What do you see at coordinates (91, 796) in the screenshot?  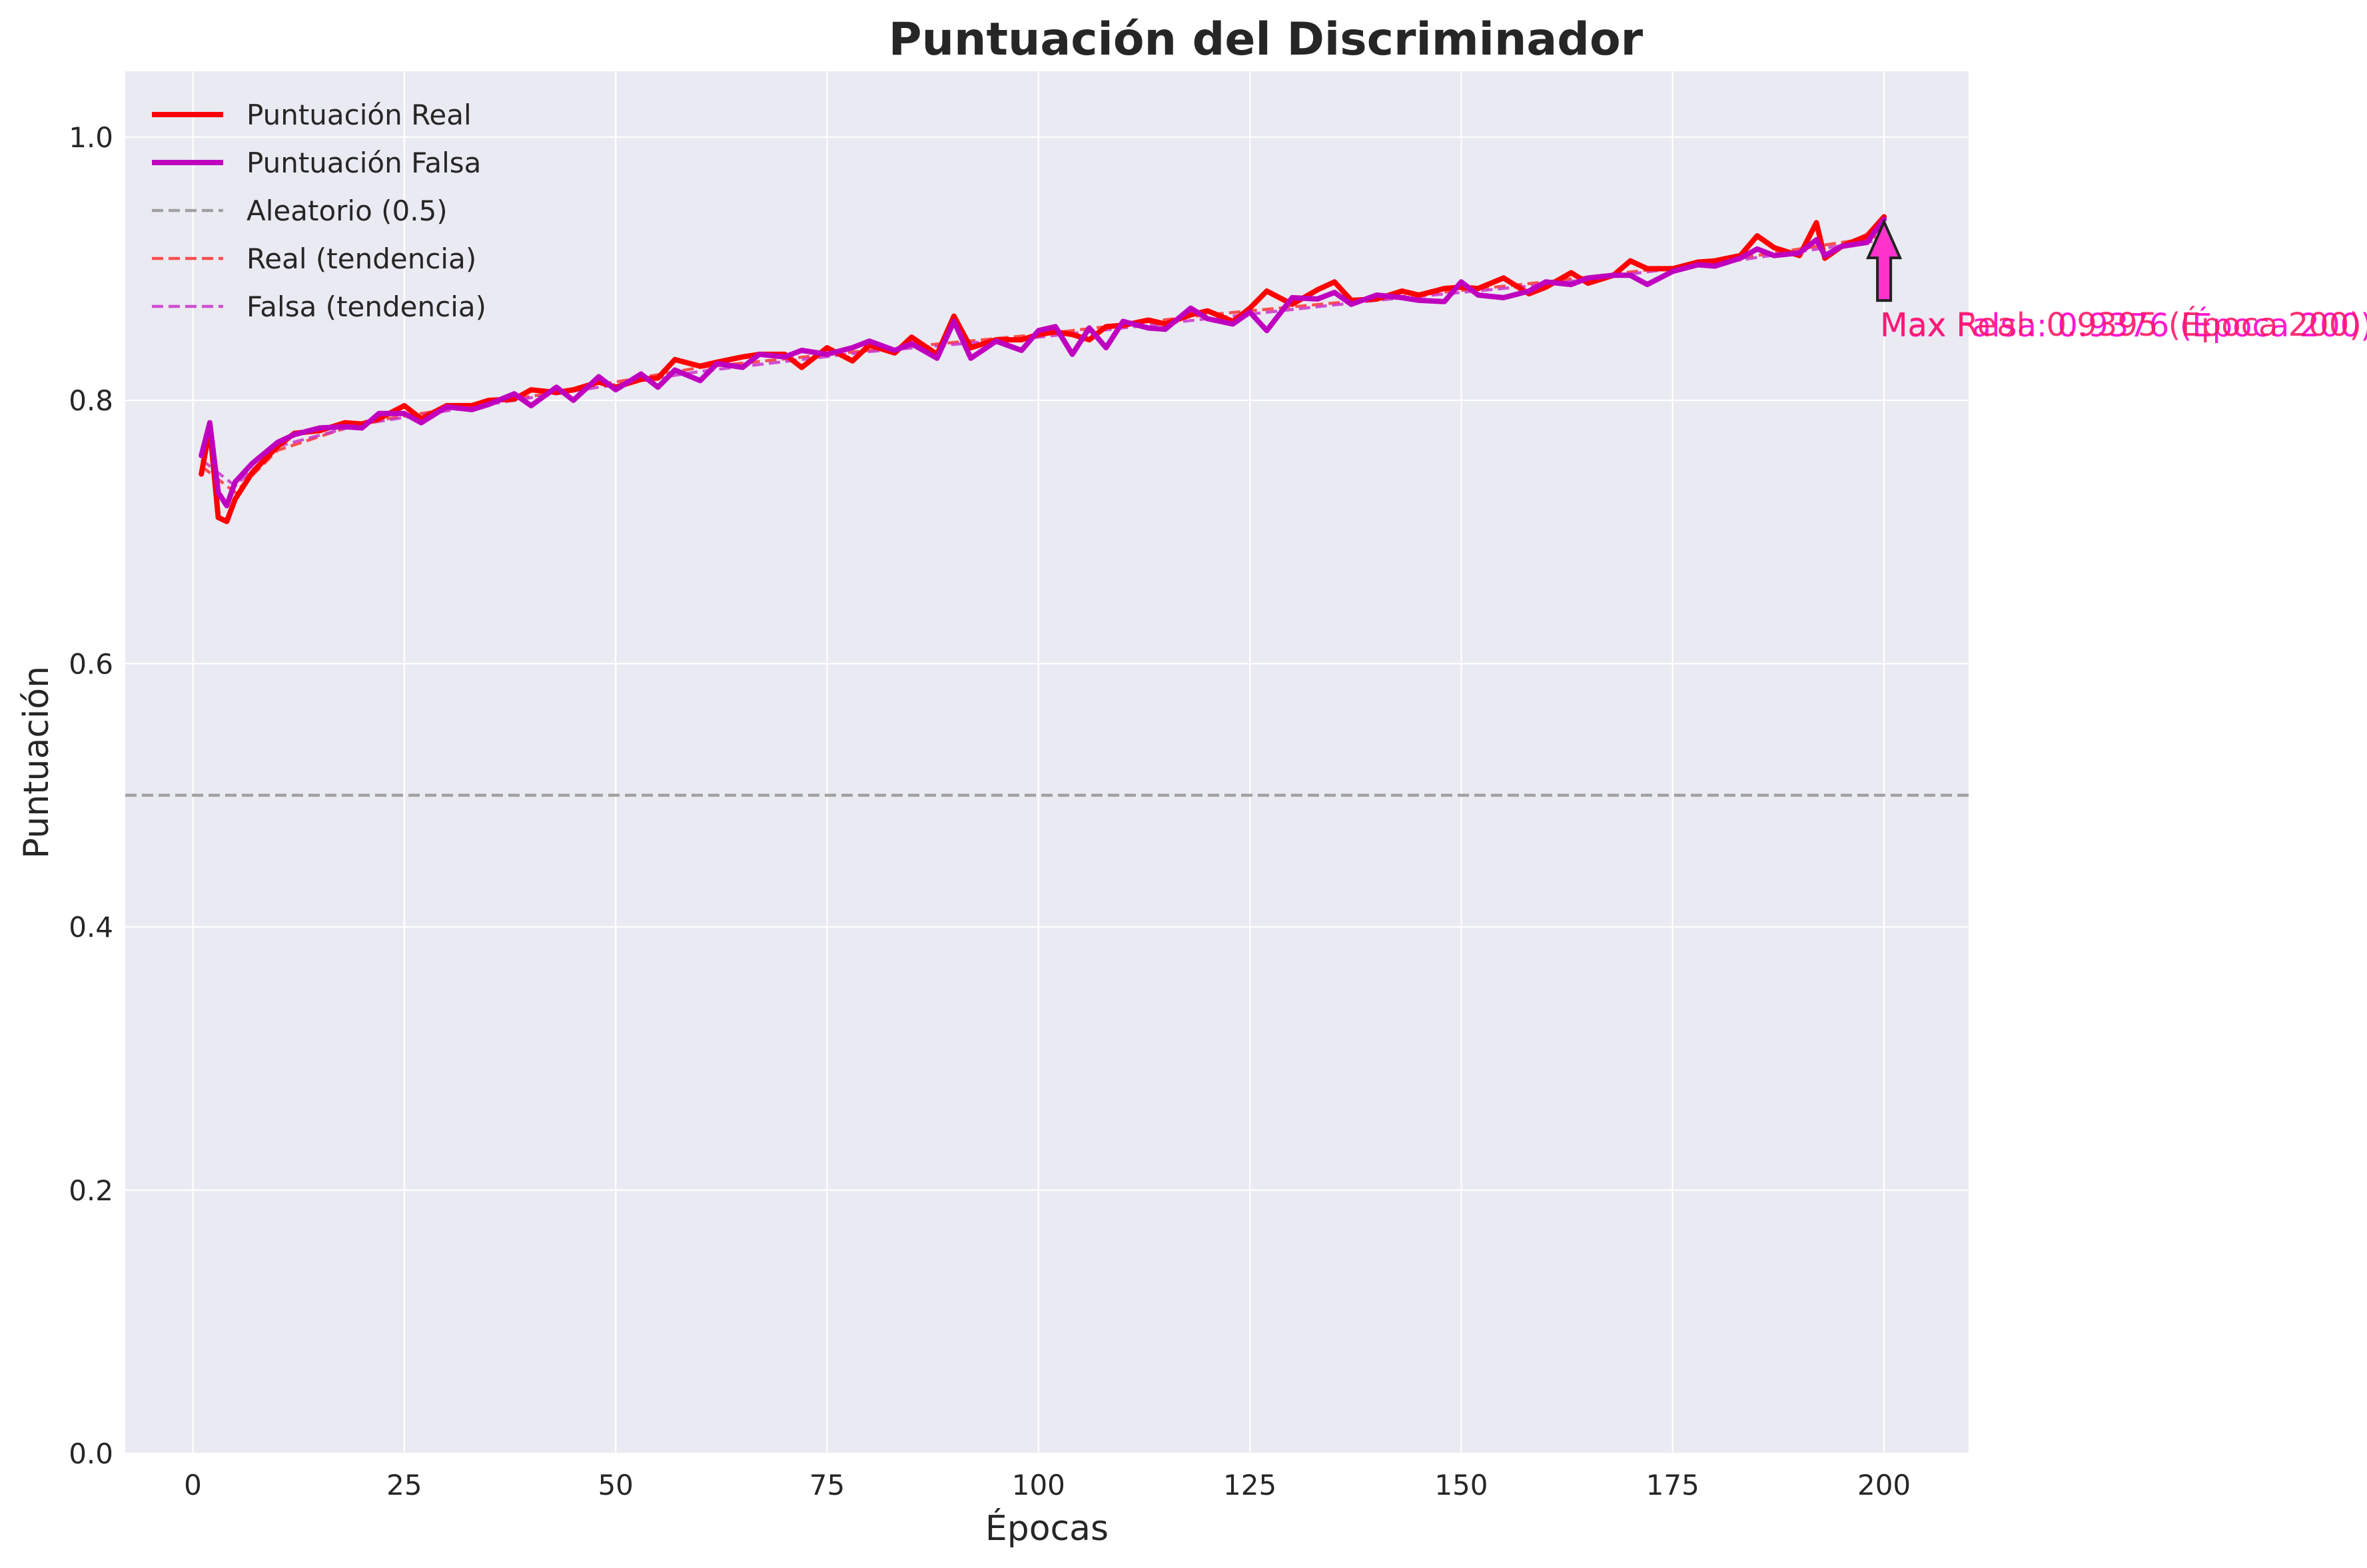 I see `y-axis-ticks: 0.0 0.2 0.4 0.6 0.8 1.0` at bounding box center [91, 796].